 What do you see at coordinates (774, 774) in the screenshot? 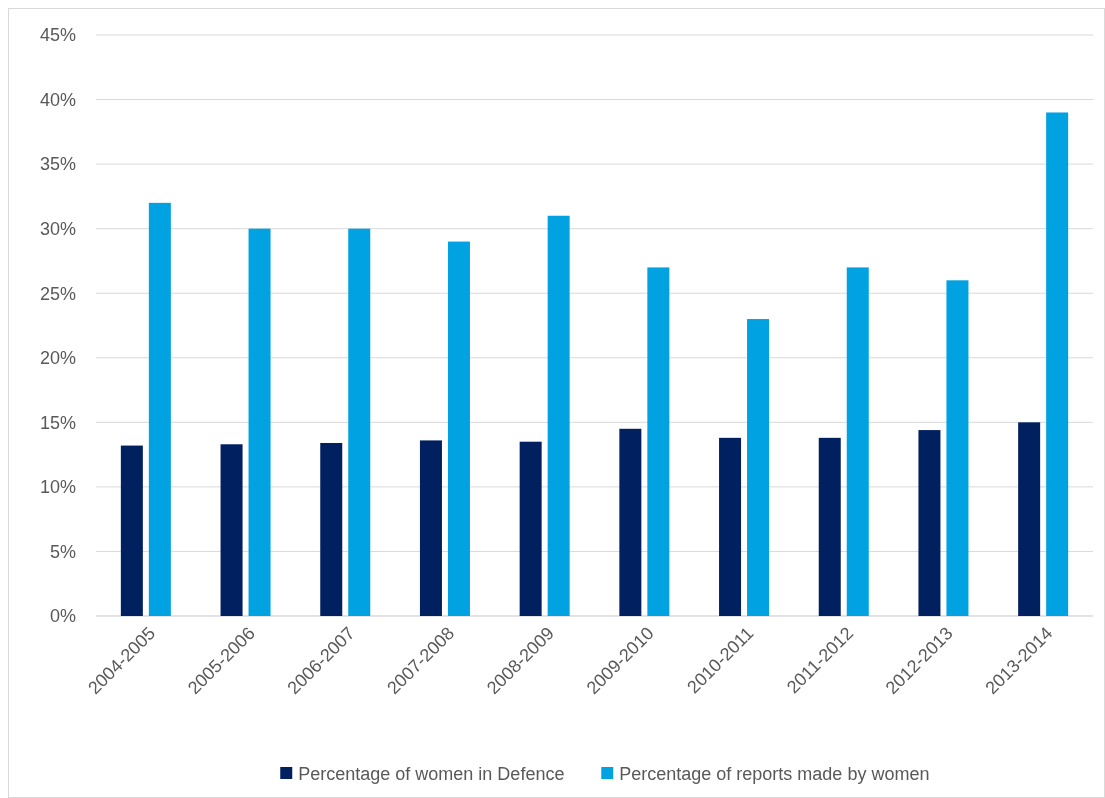
I see `legend-label: Percentage of reports made by women` at bounding box center [774, 774].